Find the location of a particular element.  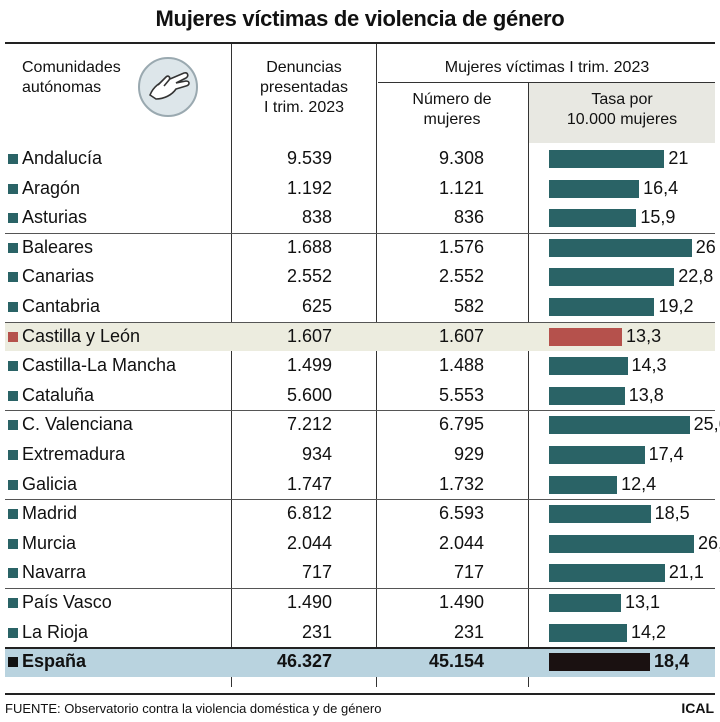

row-mujeres: 929 is located at coordinates (468, 453).